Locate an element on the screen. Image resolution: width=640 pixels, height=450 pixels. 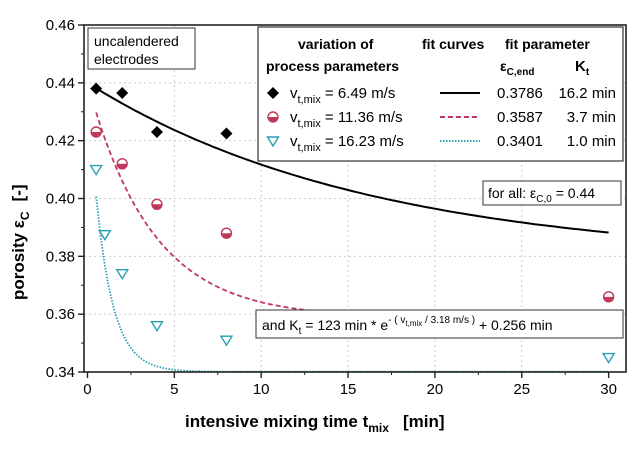
svg-text: process parameters is located at coordinates (332, 66).